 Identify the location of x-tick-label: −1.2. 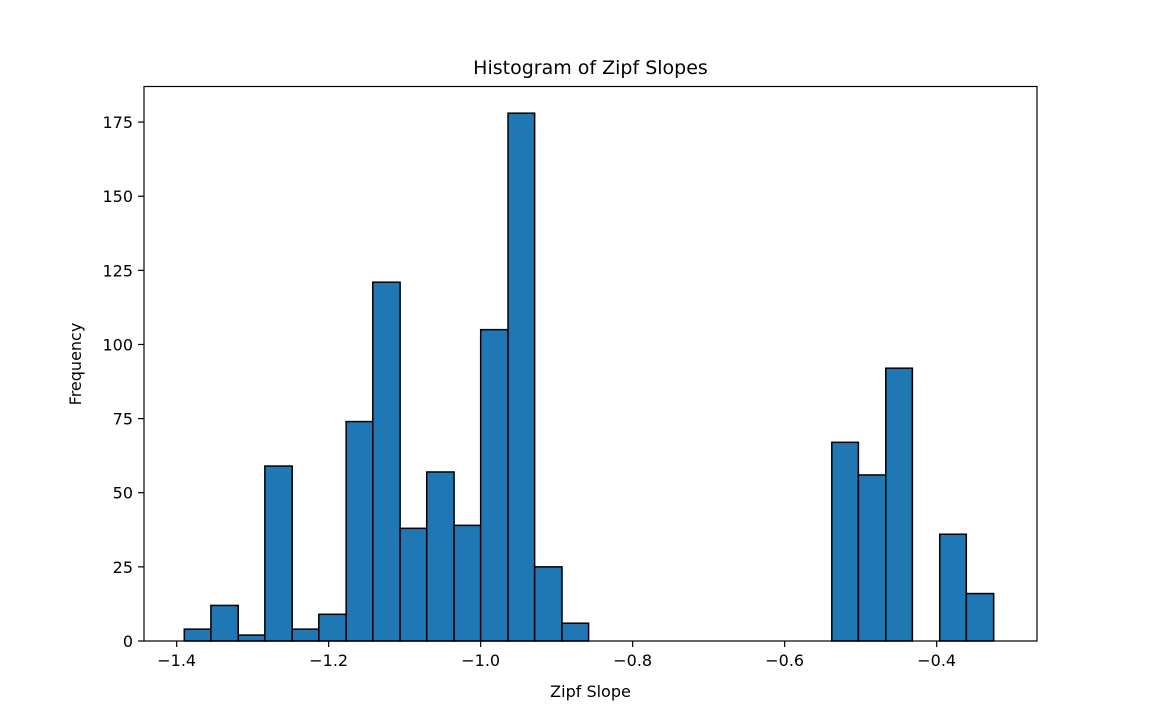
(328, 660).